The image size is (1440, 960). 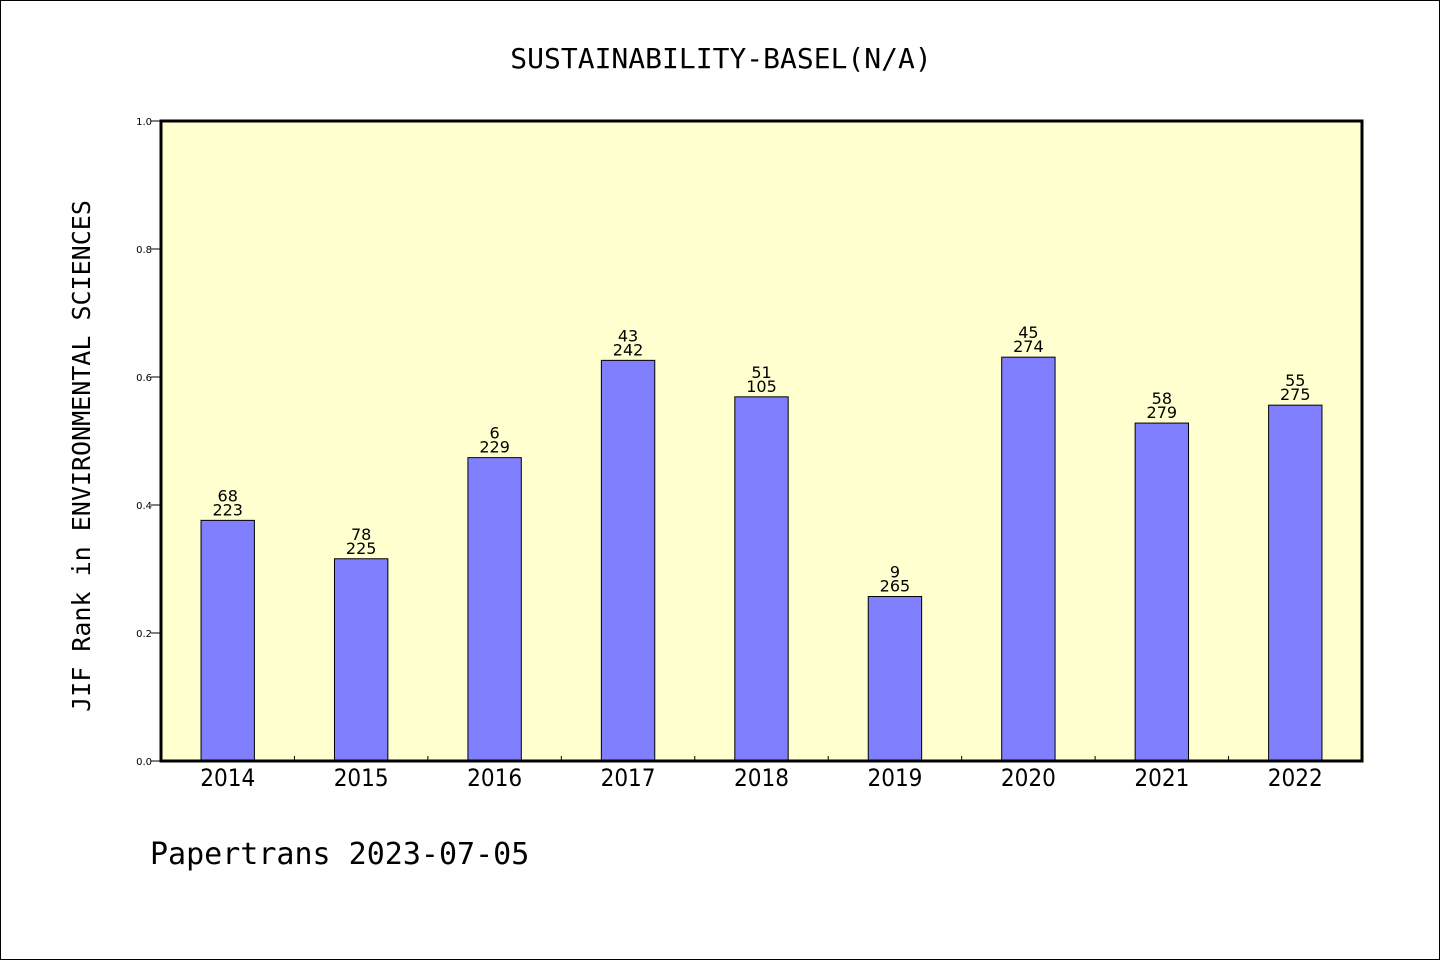 What do you see at coordinates (1295, 583) in the screenshot?
I see `bar-2022` at bounding box center [1295, 583].